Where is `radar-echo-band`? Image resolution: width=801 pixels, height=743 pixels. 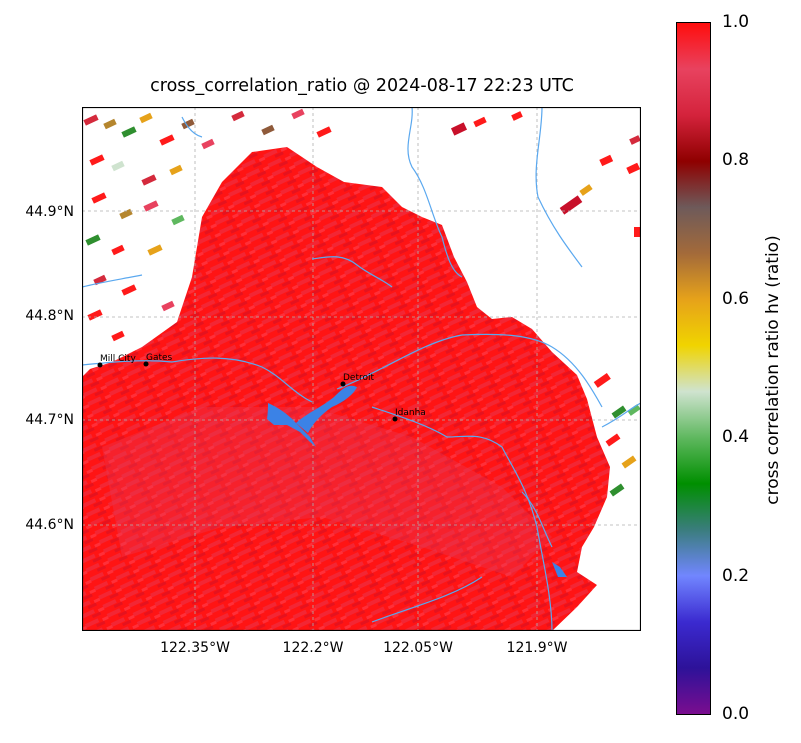
radar-echo-band is located at coordinates (327, 492).